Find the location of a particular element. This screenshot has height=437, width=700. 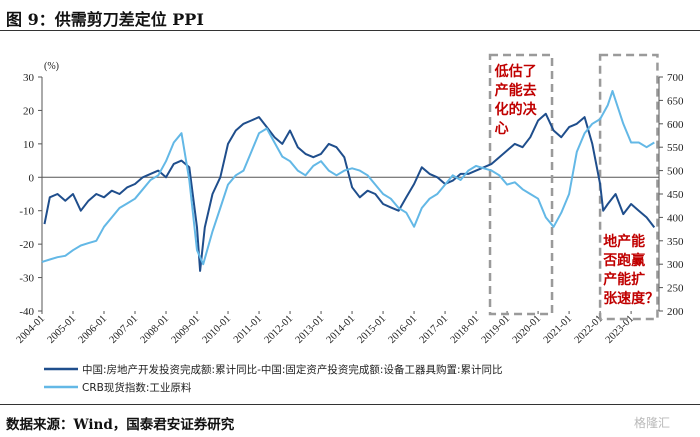

y-tick-label-left: -30 is located at coordinates (26, 279).